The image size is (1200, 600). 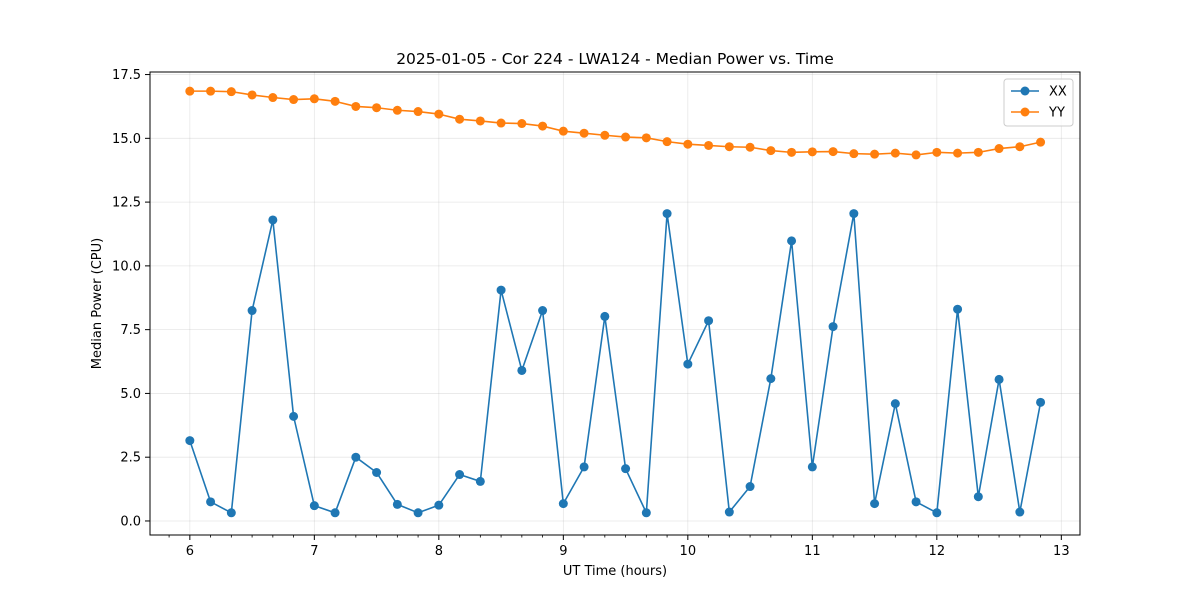 What do you see at coordinates (130, 458) in the screenshot?
I see `y-tick-label: 2.5` at bounding box center [130, 458].